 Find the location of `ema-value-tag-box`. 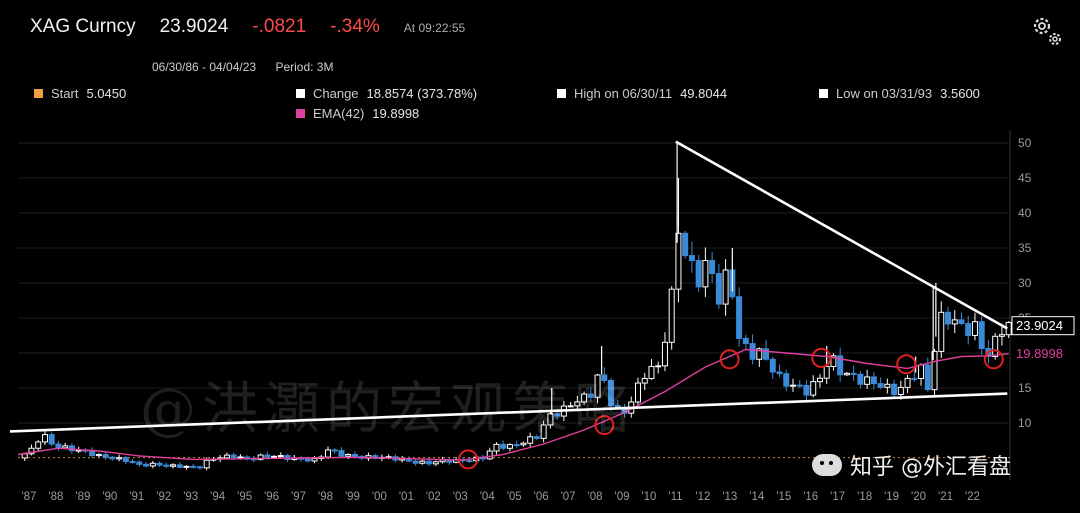

ema-value-tag-box is located at coordinates (1043, 354).